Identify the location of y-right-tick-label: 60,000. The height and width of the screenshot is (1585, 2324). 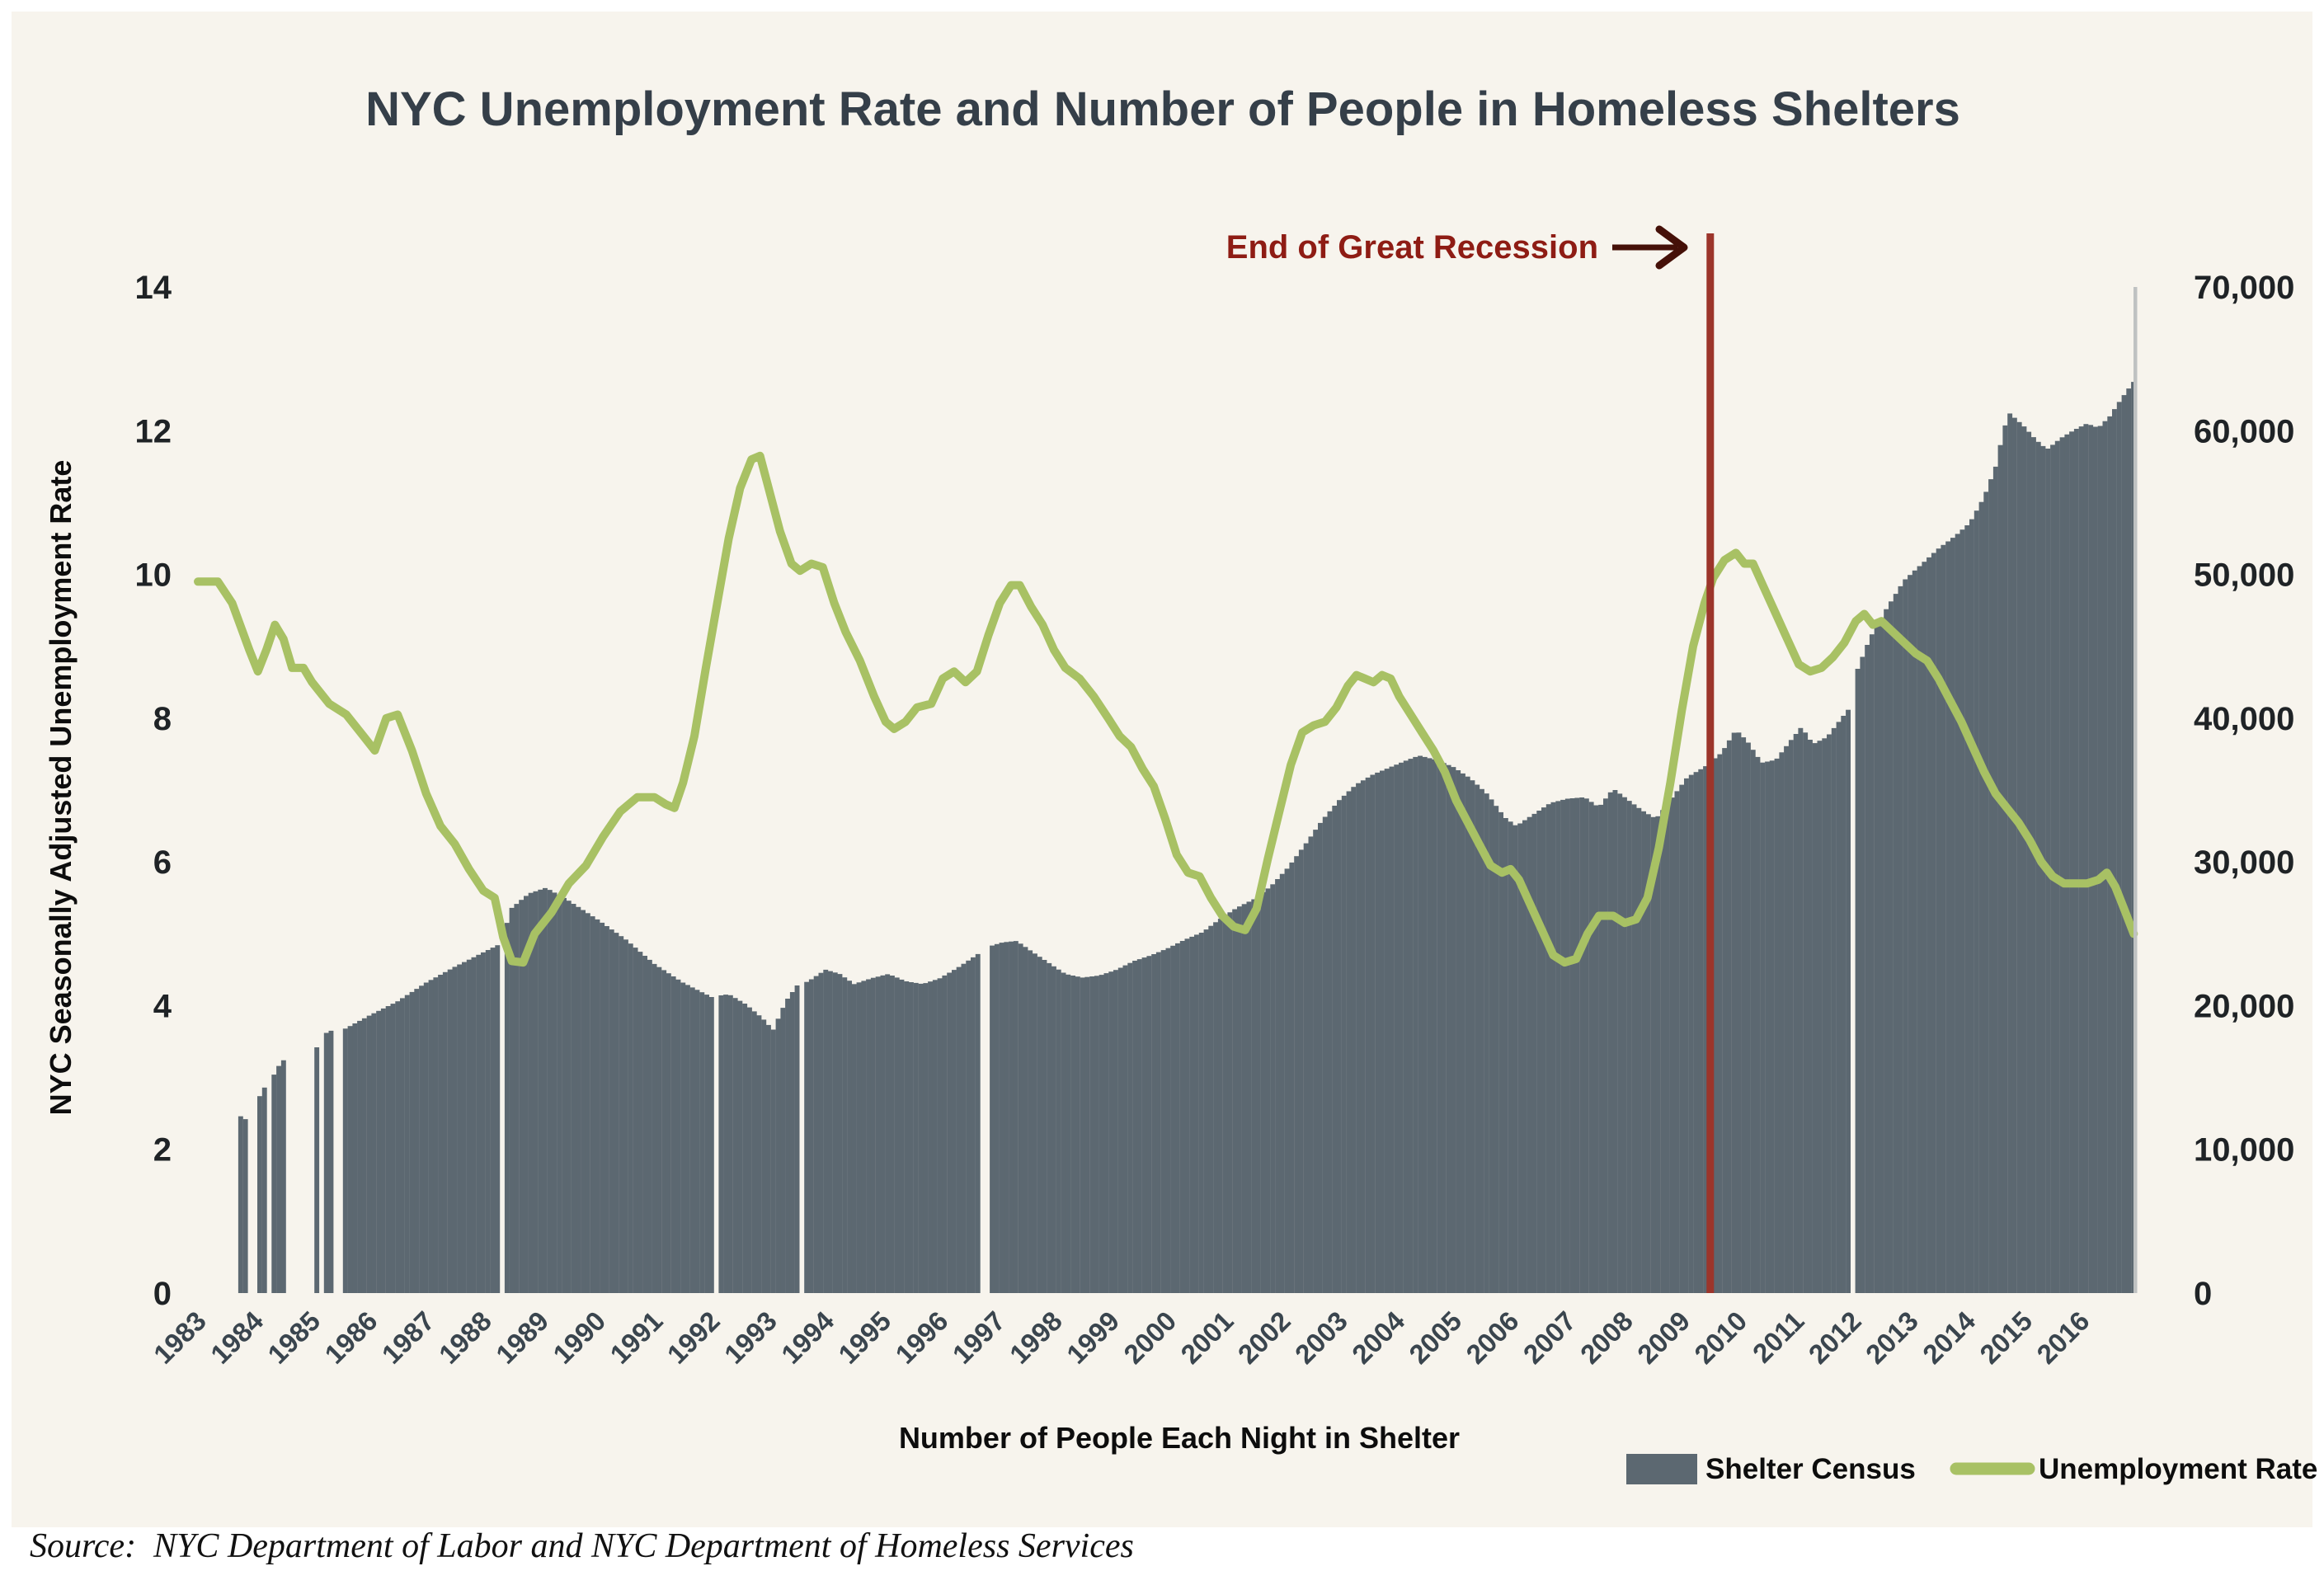
(2244, 431).